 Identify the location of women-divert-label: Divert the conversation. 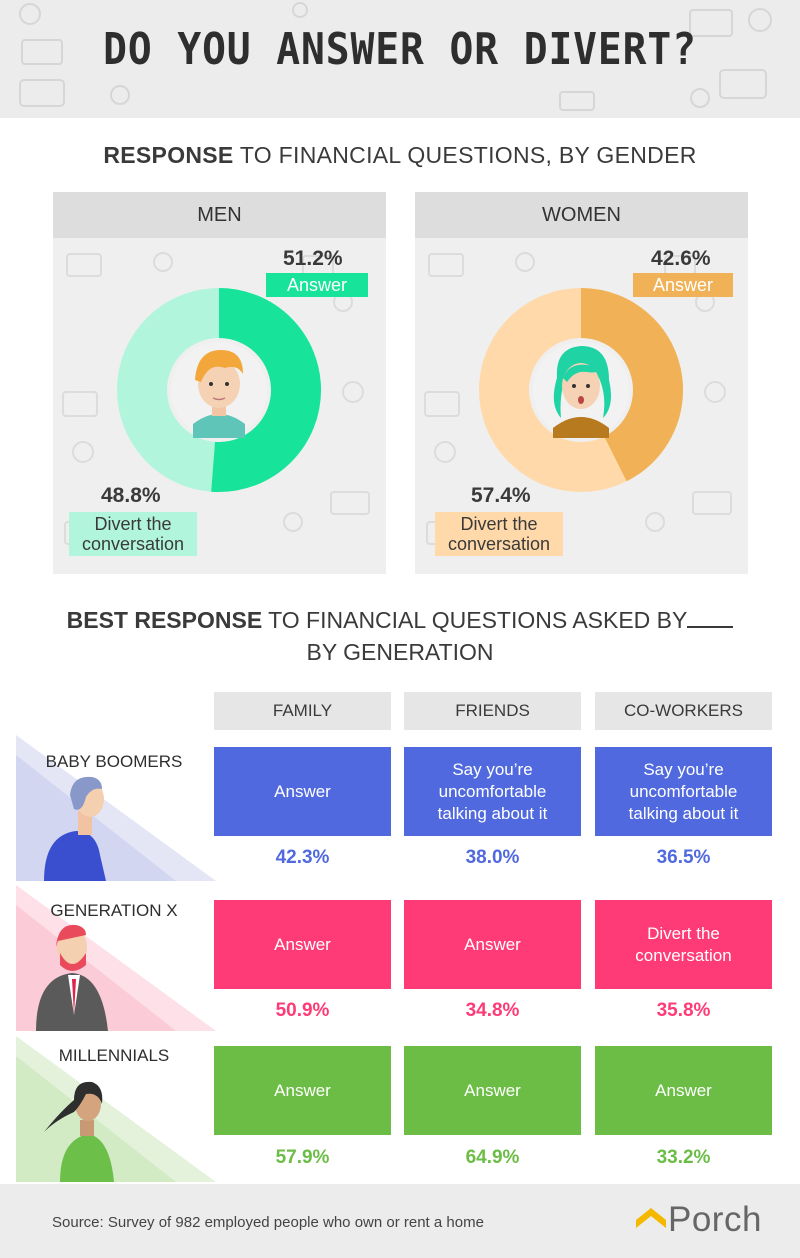
(499, 534).